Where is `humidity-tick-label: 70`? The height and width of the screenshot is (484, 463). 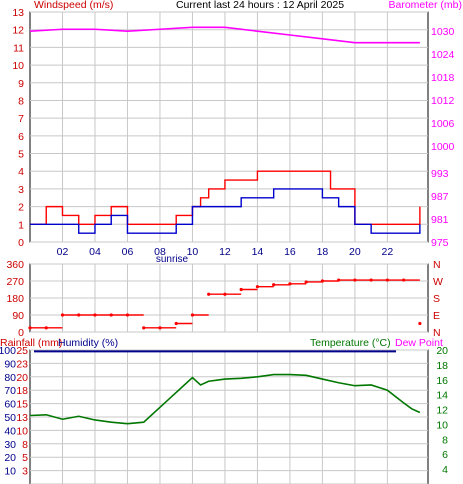 humidity-tick-label: 70 is located at coordinates (10, 391).